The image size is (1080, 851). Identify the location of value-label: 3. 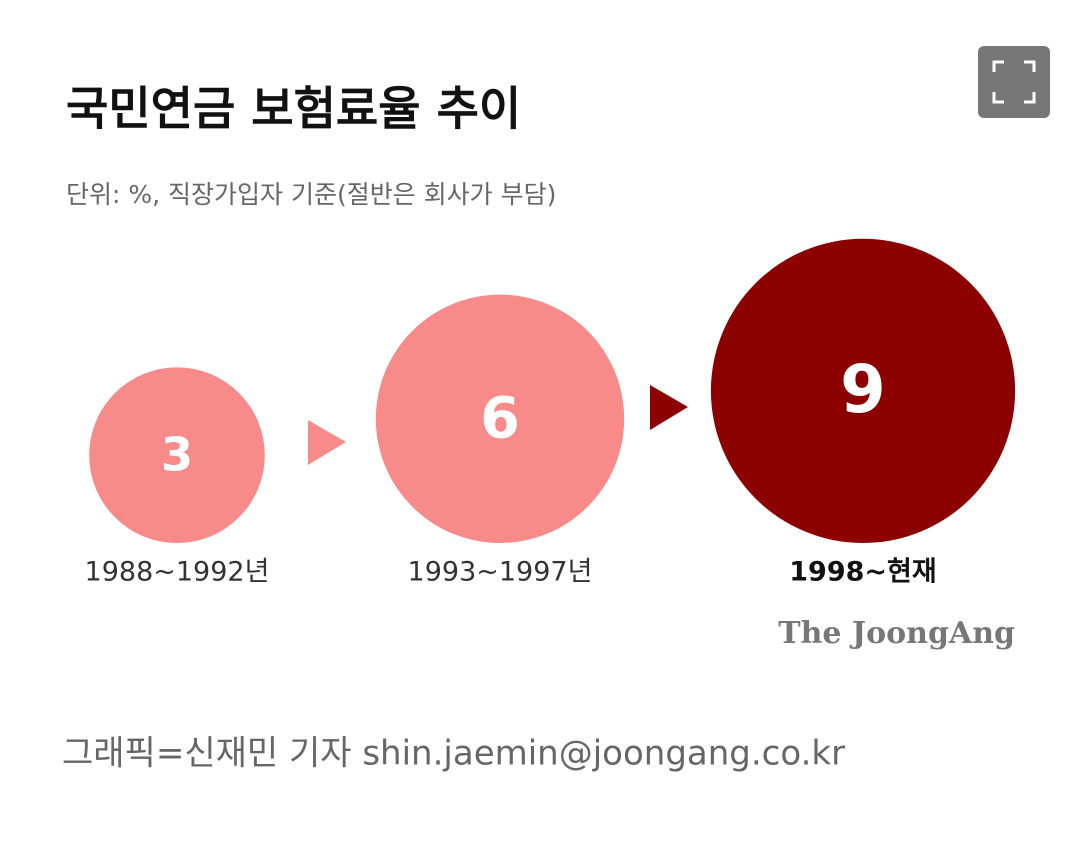
(177, 455).